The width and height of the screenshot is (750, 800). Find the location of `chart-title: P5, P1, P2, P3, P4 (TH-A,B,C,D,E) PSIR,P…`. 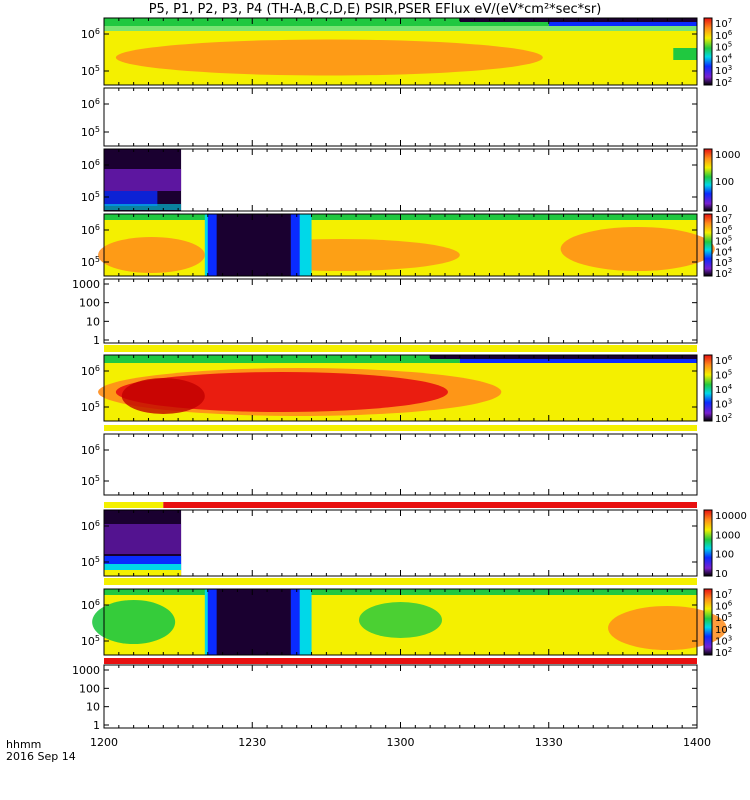

chart-title: P5, P1, P2, P3, P4 (TH-A,B,C,D,E) PSIR,P… is located at coordinates (375, 9).